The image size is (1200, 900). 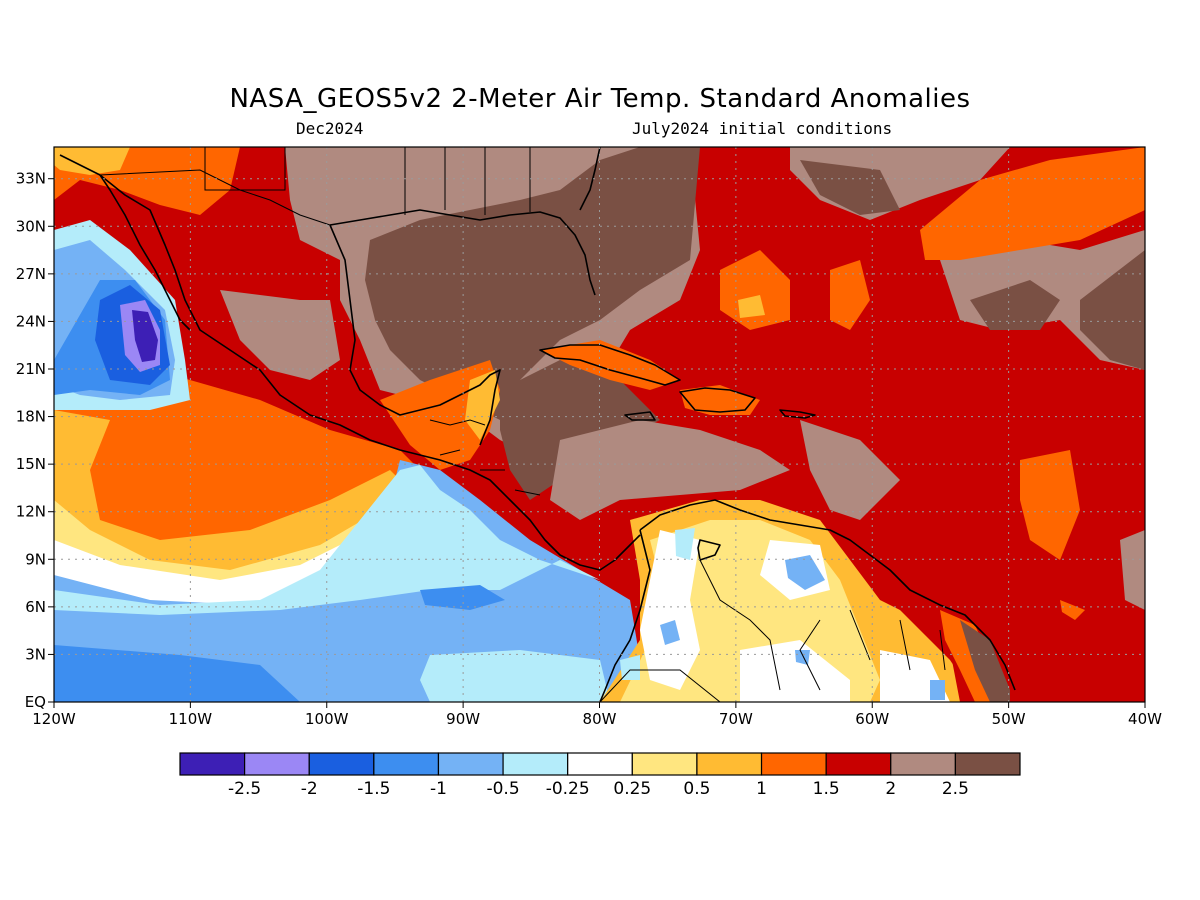 I want to click on pacific-blue-blob, so click(x=462, y=597).